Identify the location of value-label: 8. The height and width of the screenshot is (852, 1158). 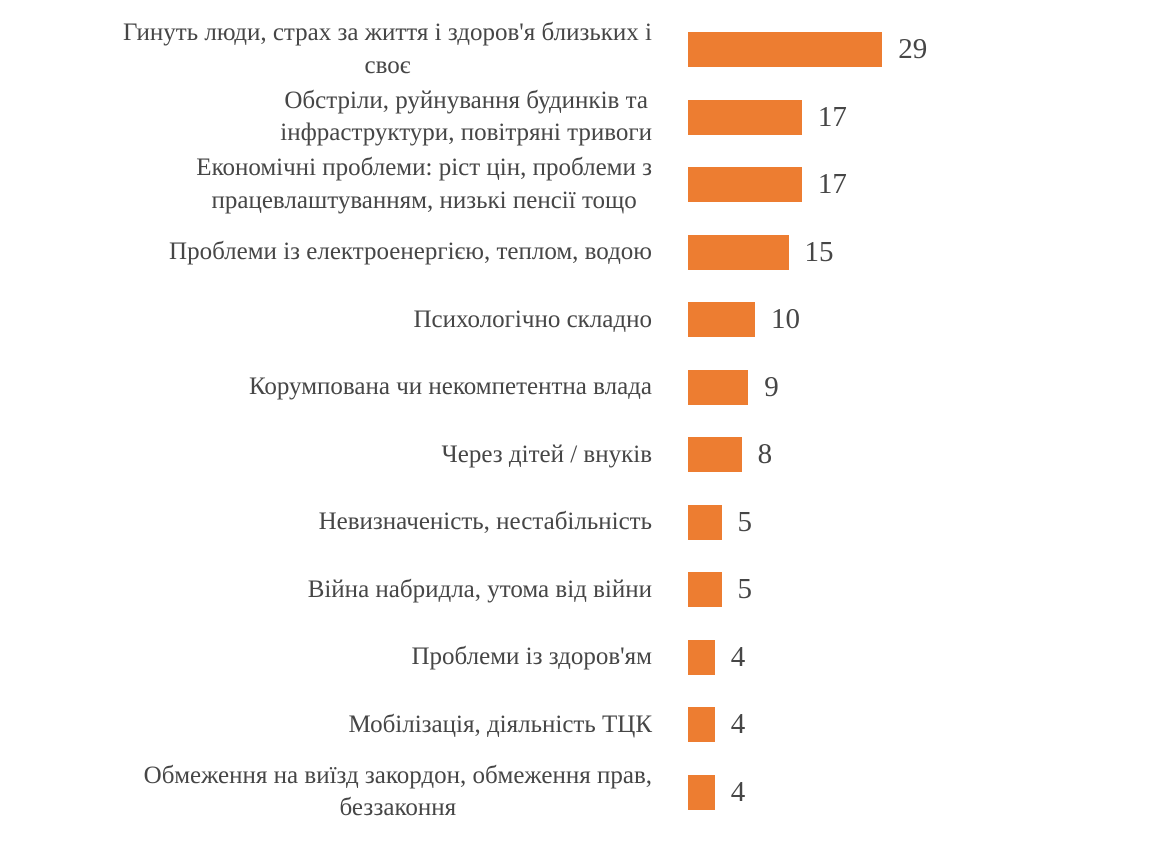
(765, 454).